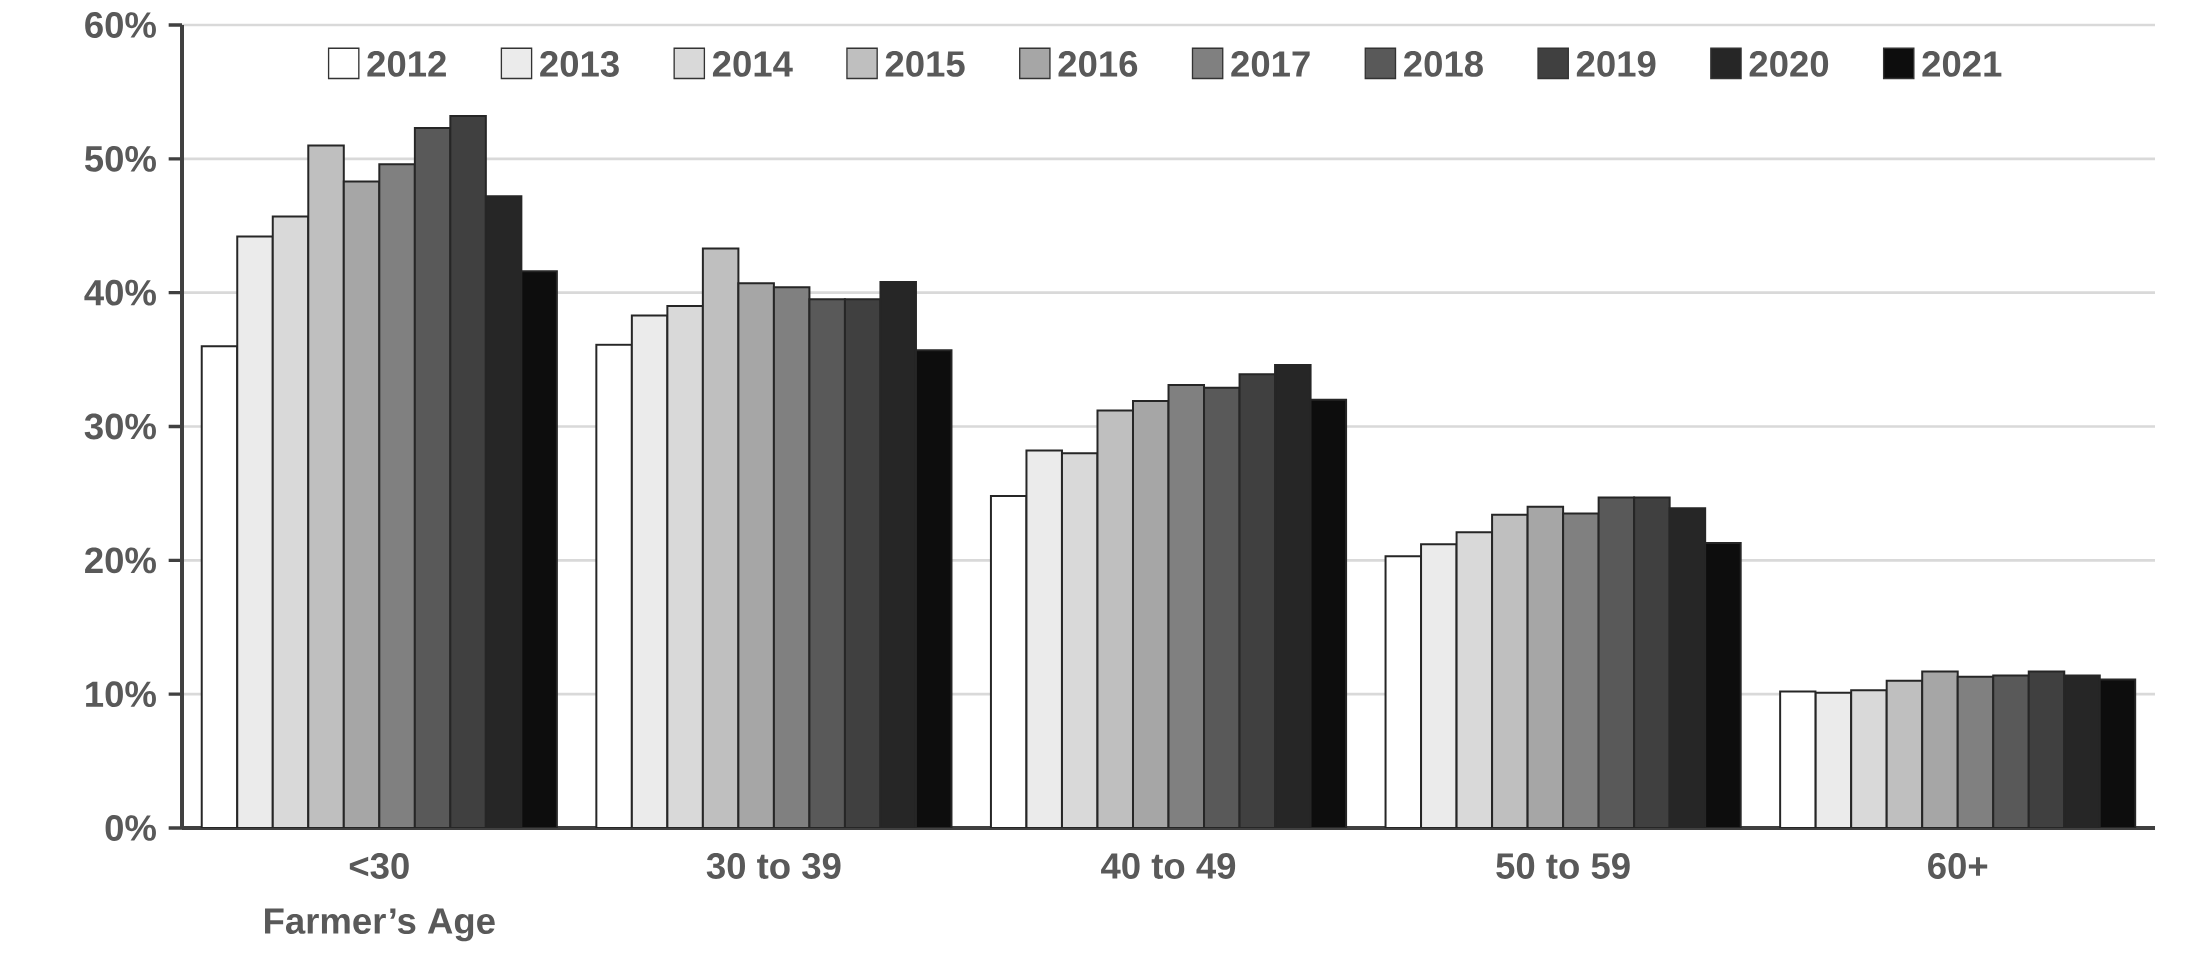 This screenshot has width=2201, height=971. I want to click on legend-label: 2014, so click(752, 64).